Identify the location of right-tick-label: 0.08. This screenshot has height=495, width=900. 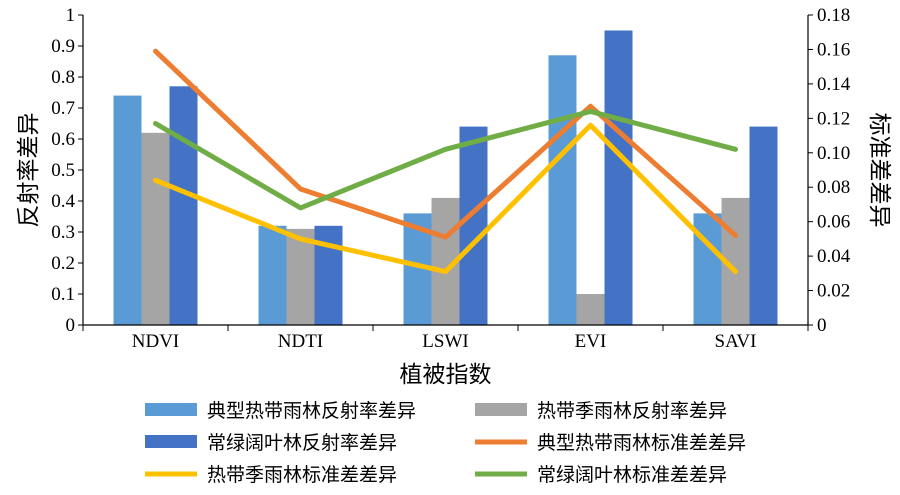
(833, 187).